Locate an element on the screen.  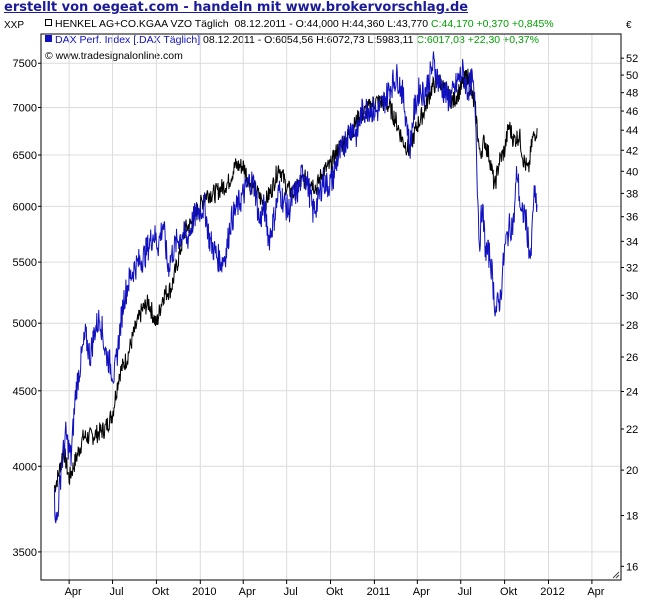
right-tick-label: 36 is located at coordinates (632, 218).